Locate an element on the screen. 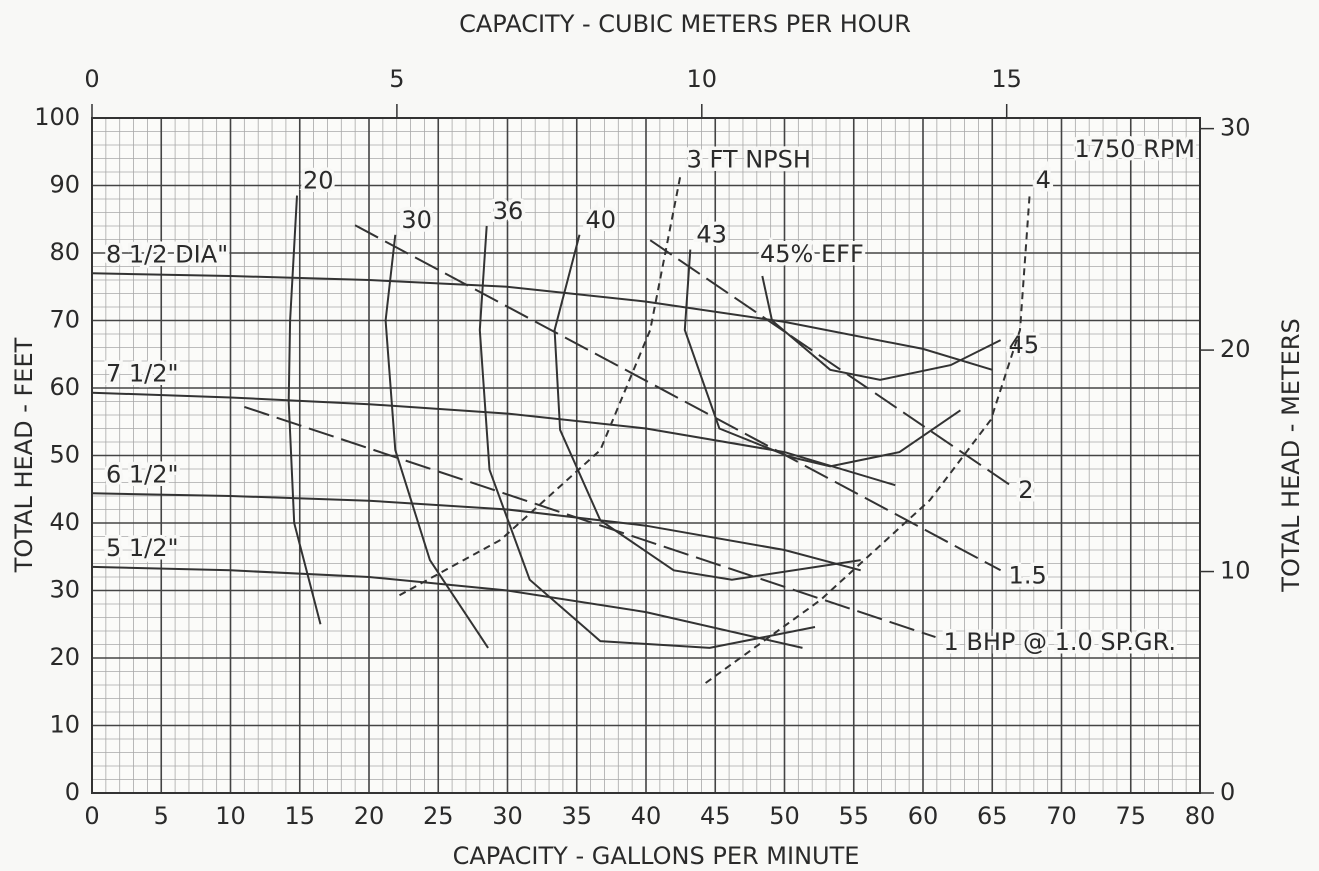 The image size is (1319, 871). curve-label: 43 is located at coordinates (711, 235).